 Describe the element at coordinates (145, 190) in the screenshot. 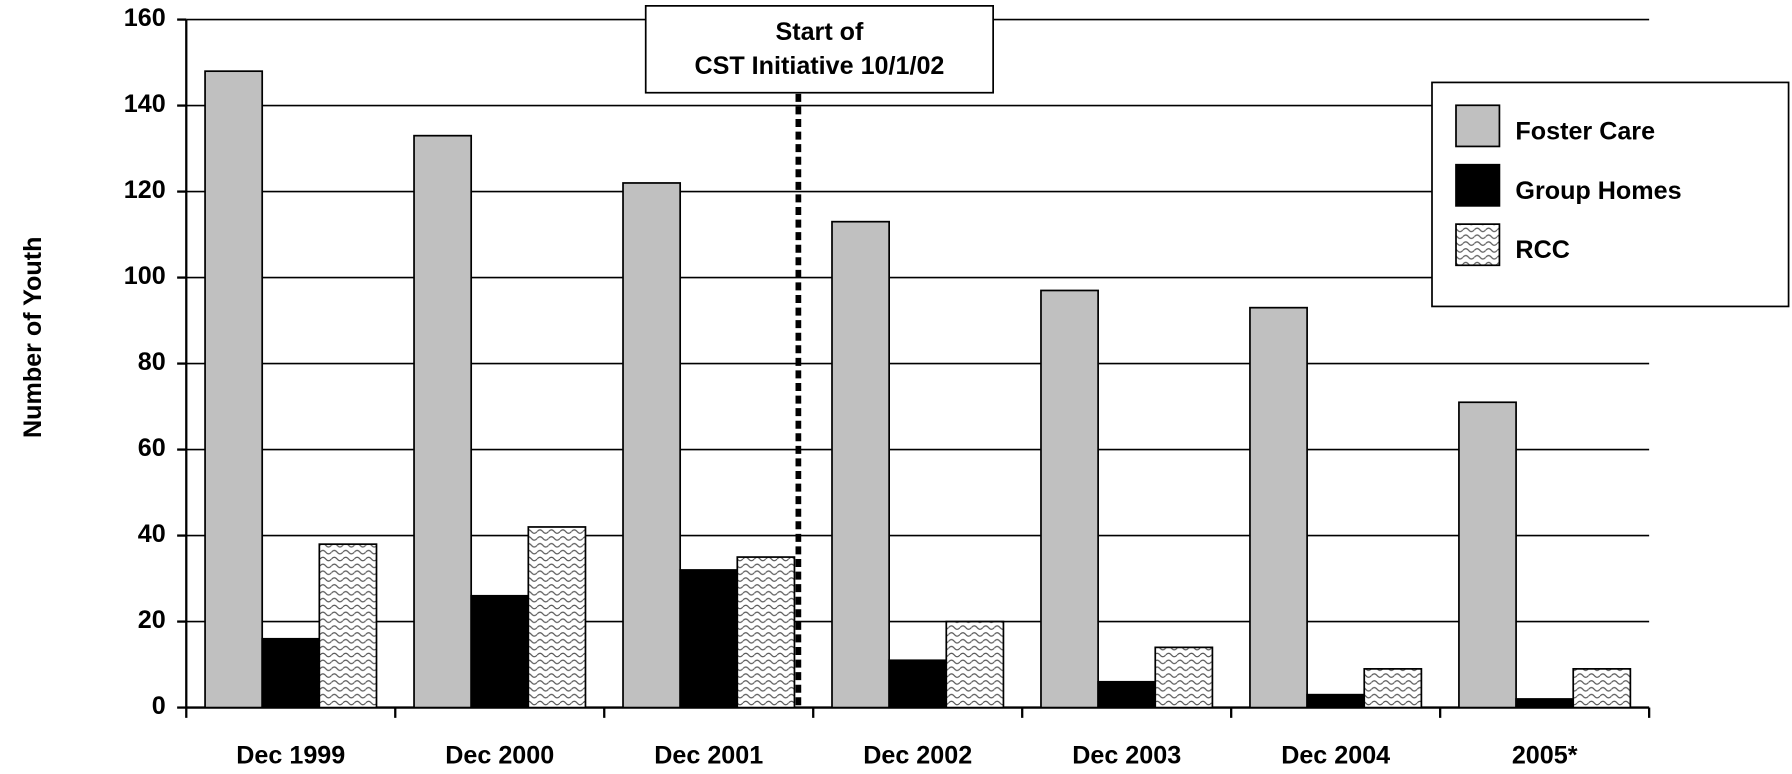

I see `y-tick-label: 120` at that location.